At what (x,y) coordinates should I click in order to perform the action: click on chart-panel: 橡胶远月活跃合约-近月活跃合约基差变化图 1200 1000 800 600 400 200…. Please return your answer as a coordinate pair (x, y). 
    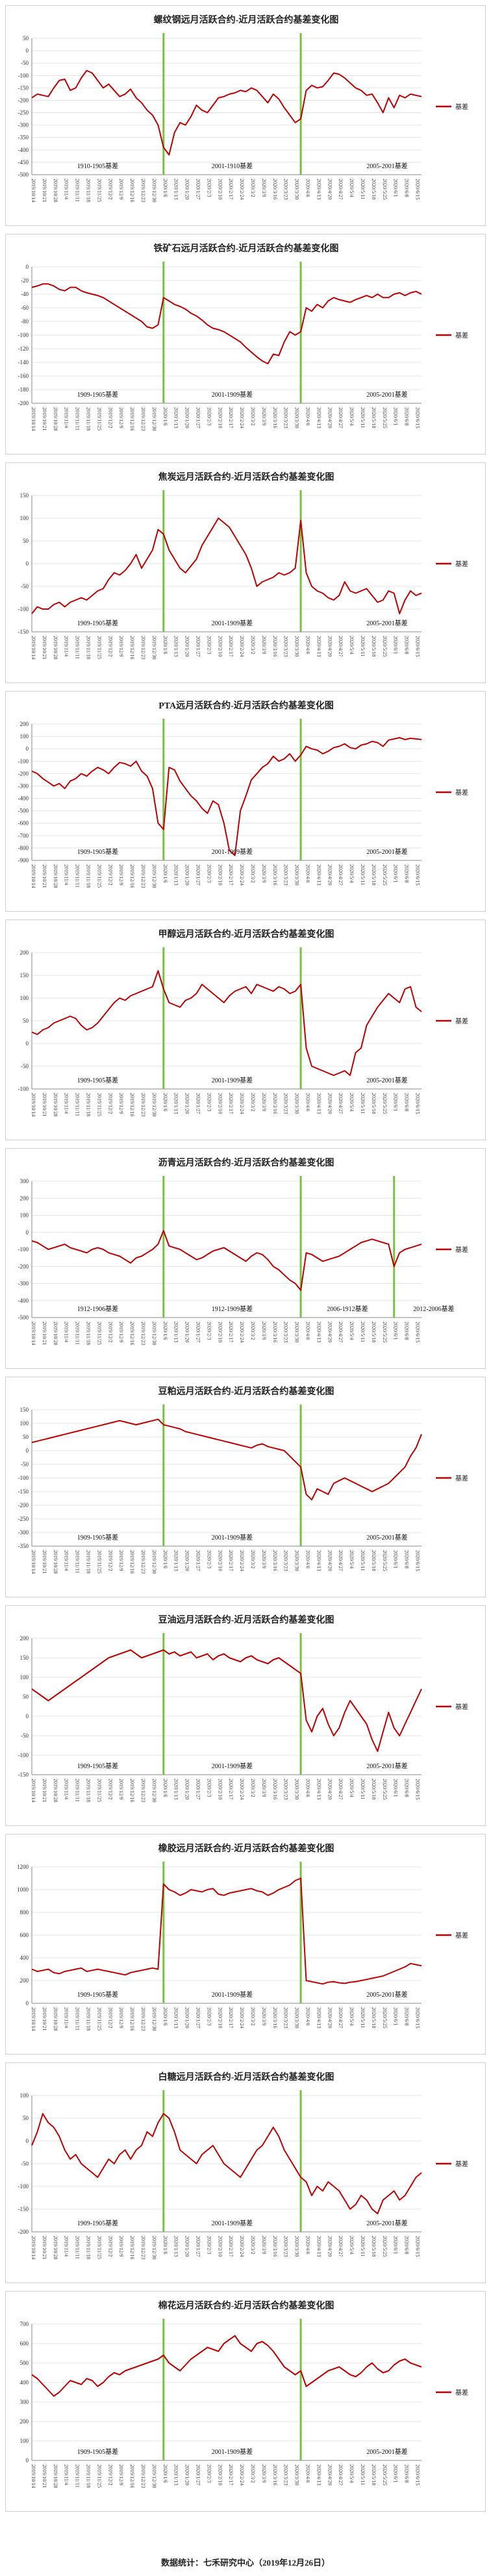
    Looking at the image, I should click on (245, 1944).